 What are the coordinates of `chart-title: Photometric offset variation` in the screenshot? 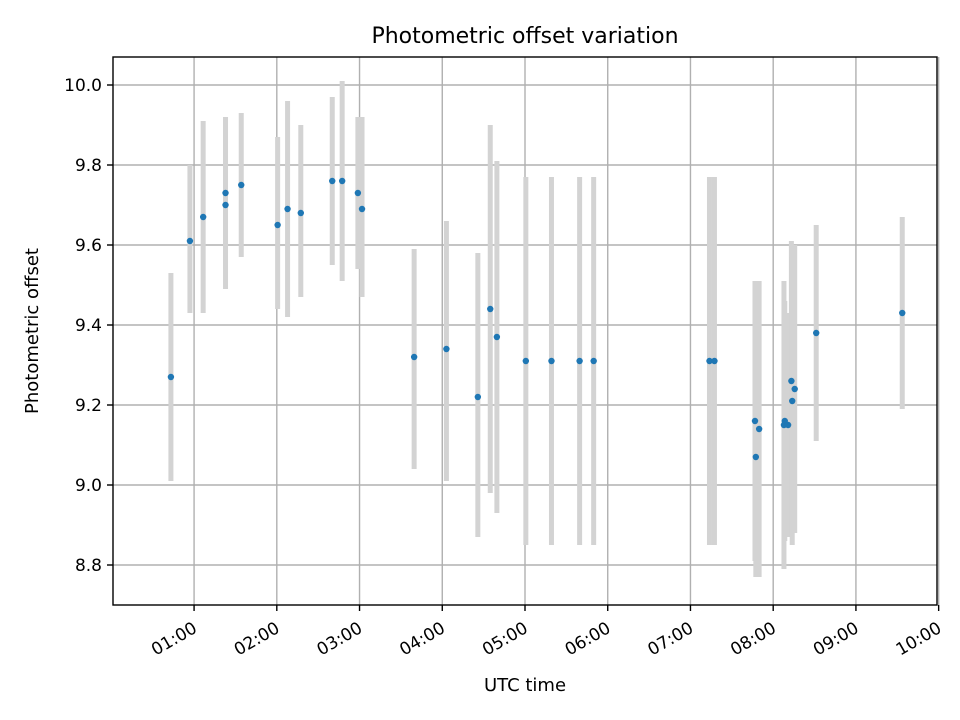 It's located at (524, 36).